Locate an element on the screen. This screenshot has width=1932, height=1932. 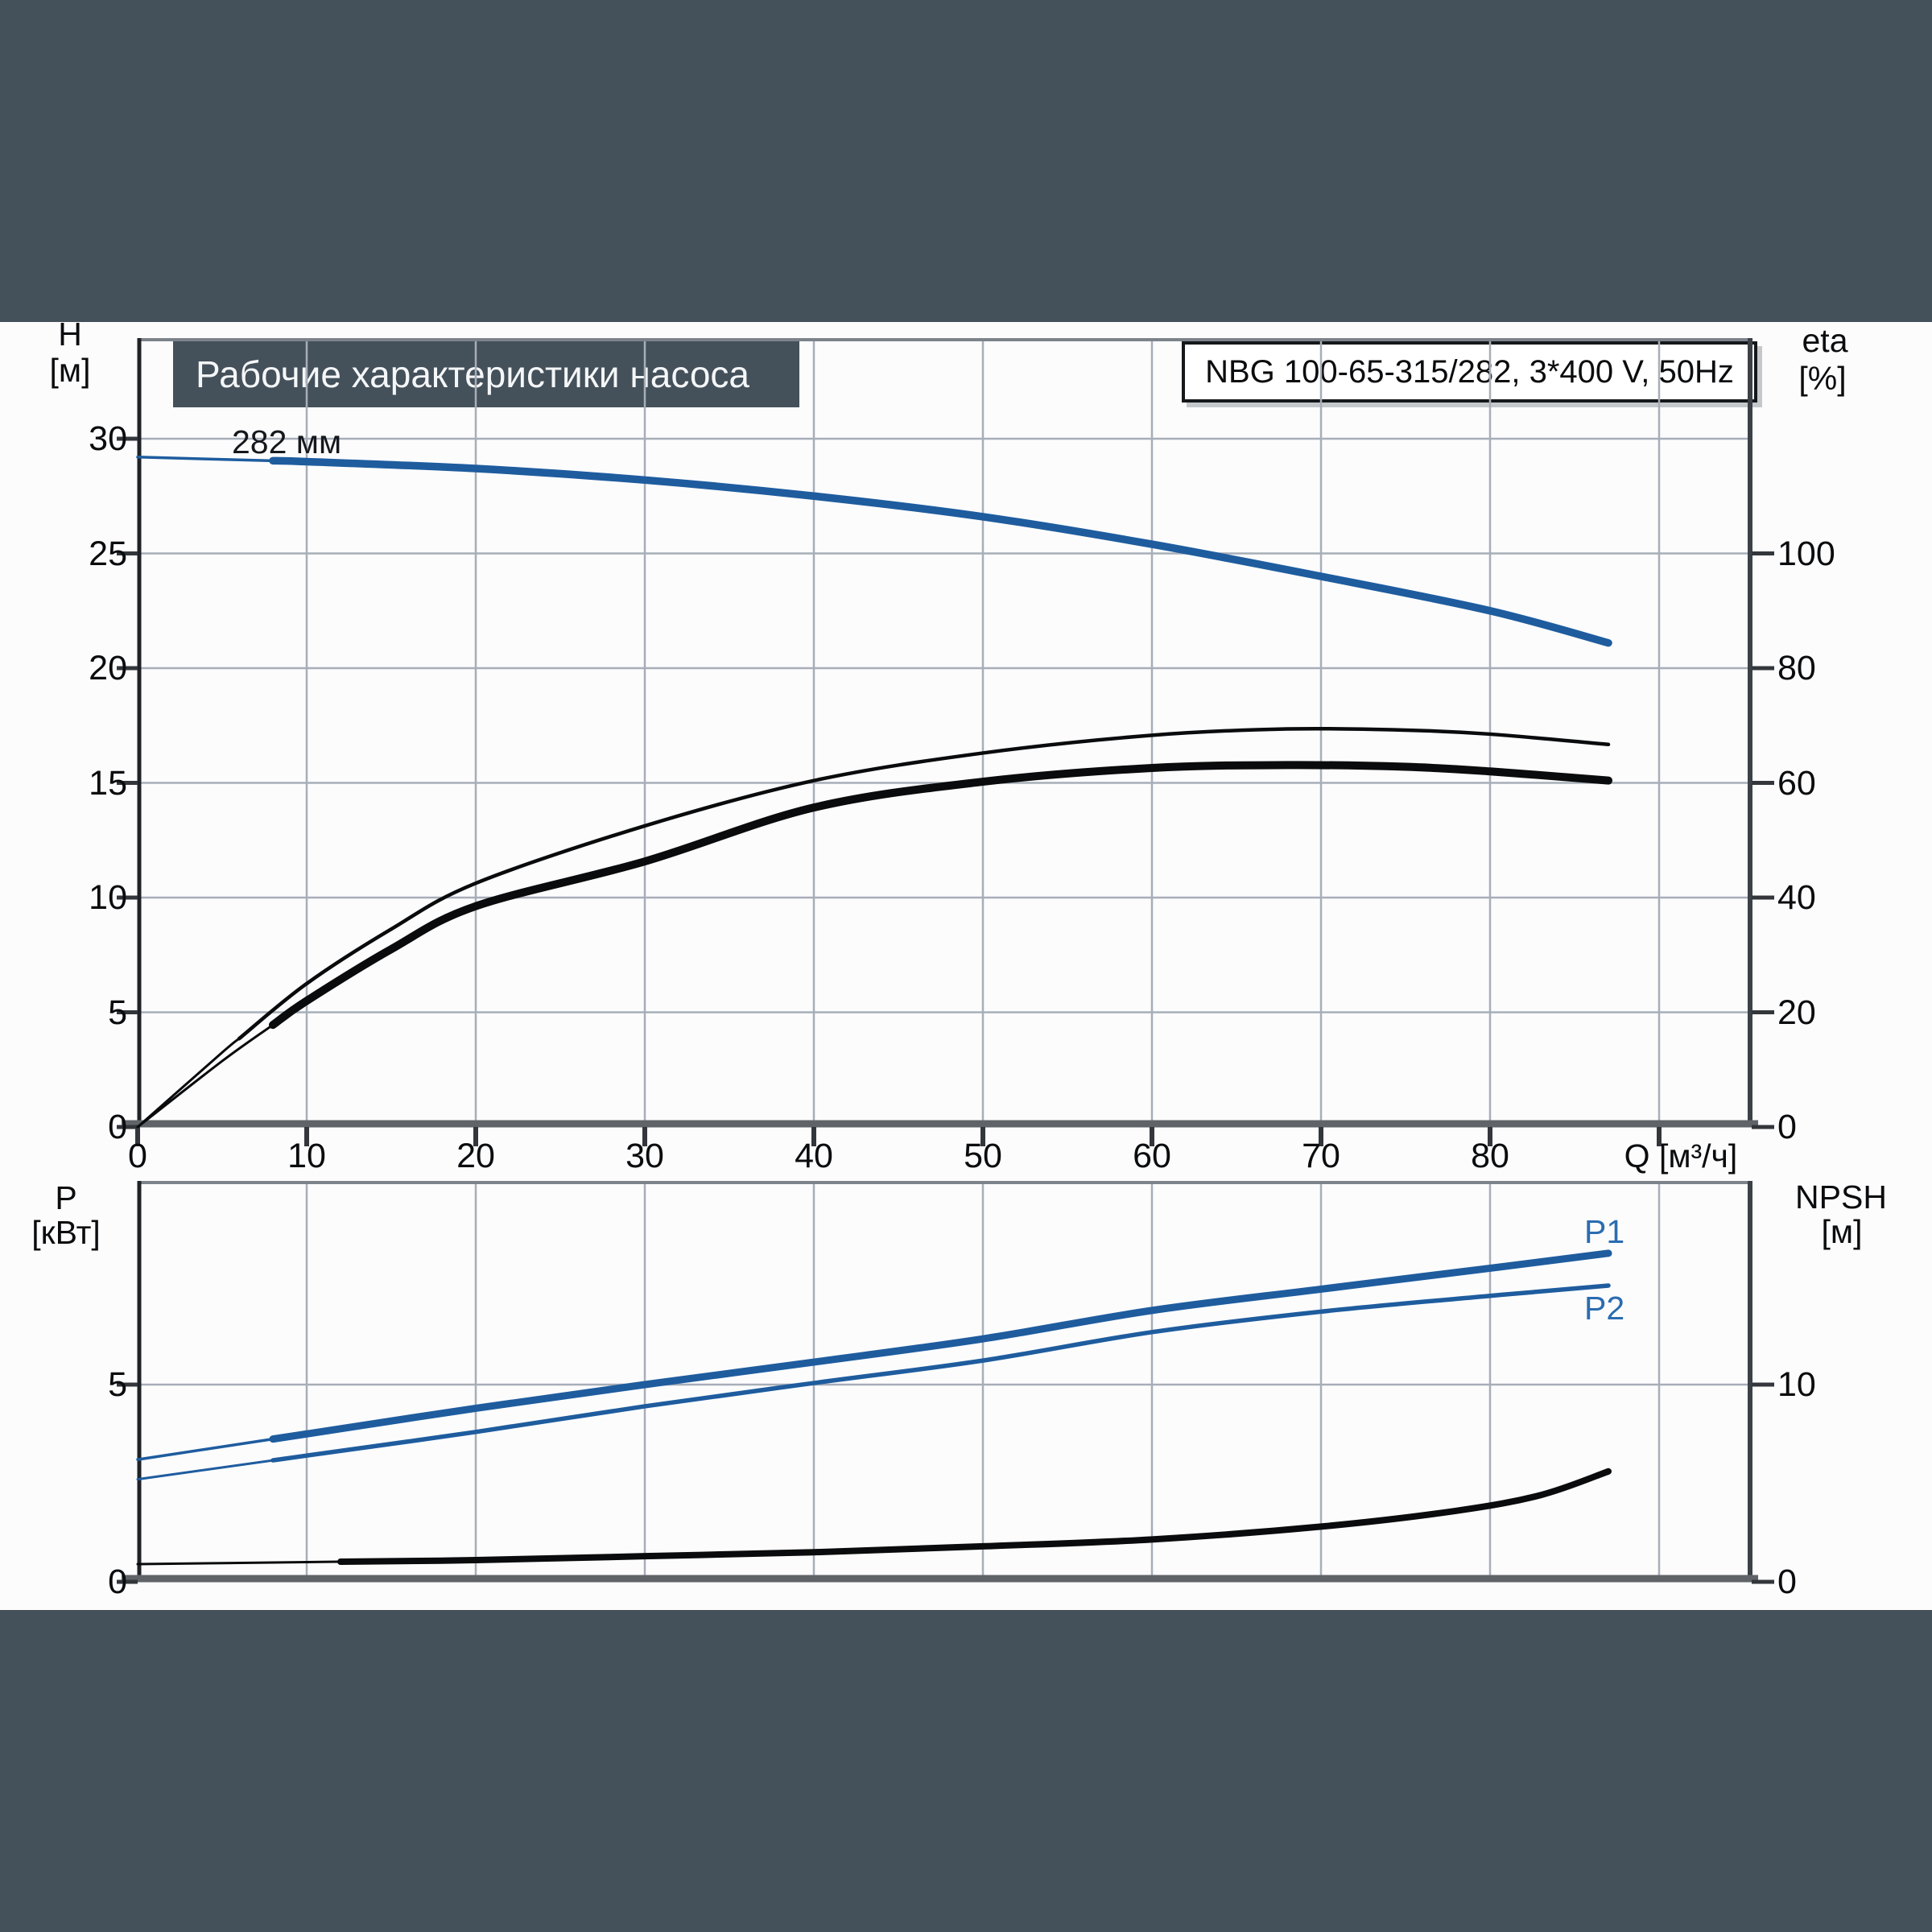
x-tick-label: 50 is located at coordinates (983, 1156).